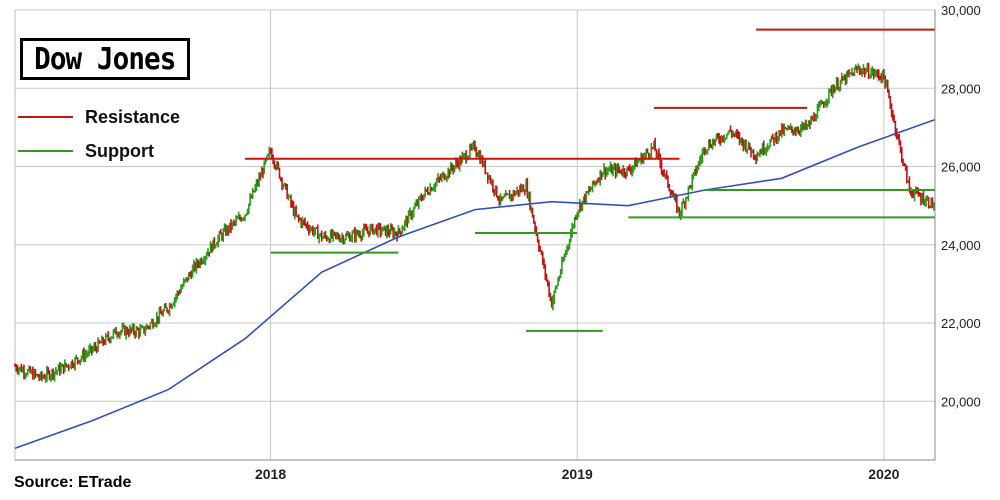 The width and height of the screenshot is (1000, 500). I want to click on legend-item-resistance: Resistance, so click(99, 117).